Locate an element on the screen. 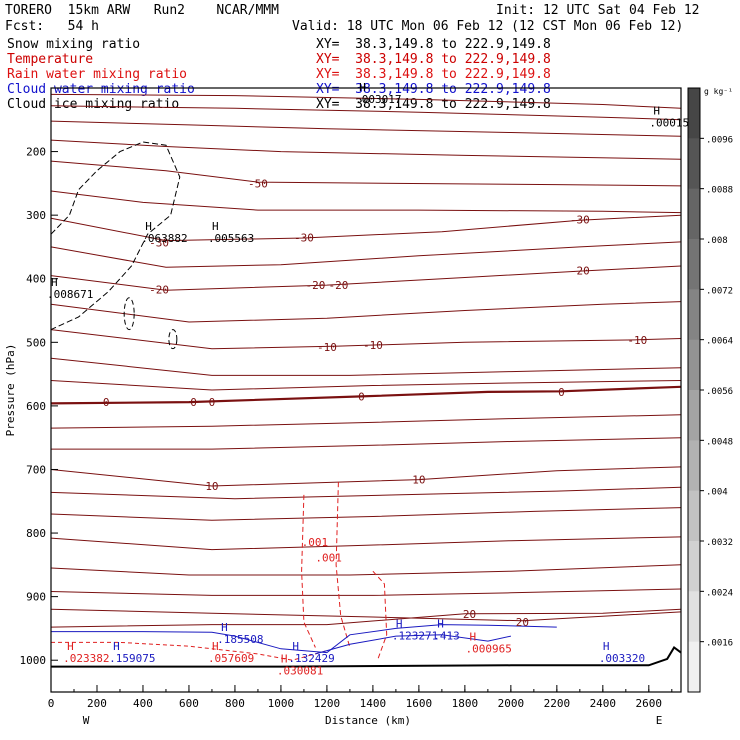 The height and width of the screenshot is (740, 740). colorbar-label: .0016 is located at coordinates (719, 644).